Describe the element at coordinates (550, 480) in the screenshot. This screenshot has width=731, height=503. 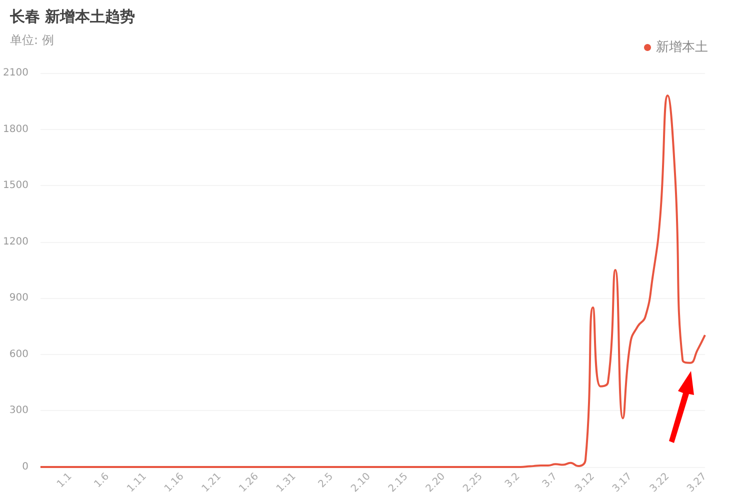
I see `x-tick-label: 3.7` at that location.